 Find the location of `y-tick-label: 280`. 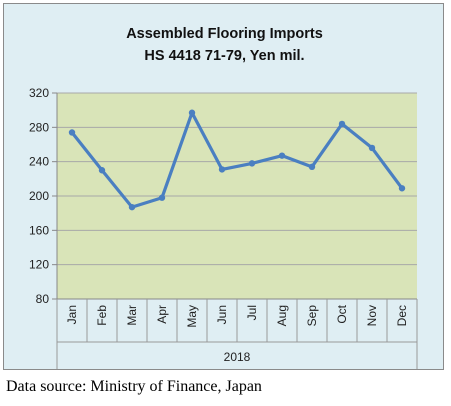

y-tick-label: 280 is located at coordinates (39, 127).